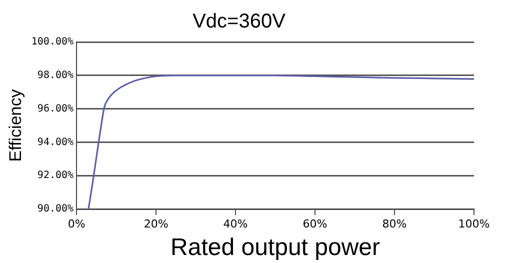 This screenshot has height=263, width=514. I want to click on x-tick-label: 100%, so click(474, 223).